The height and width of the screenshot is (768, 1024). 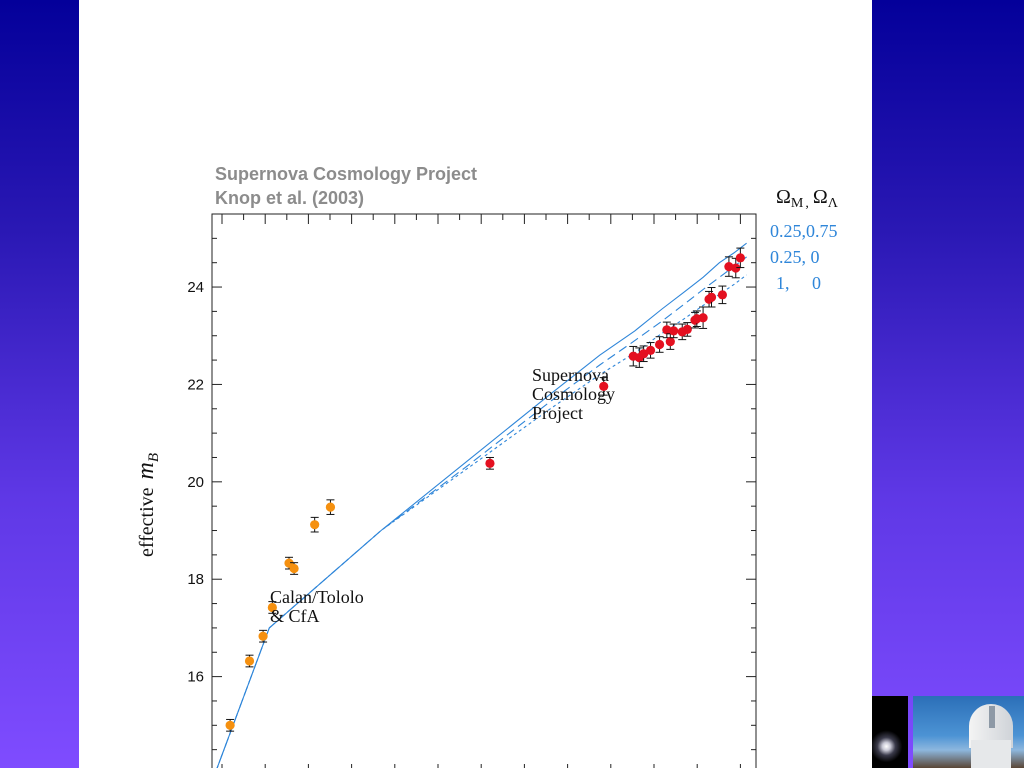 What do you see at coordinates (795, 257) in the screenshot?
I see `legend-entry-dashed: 0.25, 0` at bounding box center [795, 257].